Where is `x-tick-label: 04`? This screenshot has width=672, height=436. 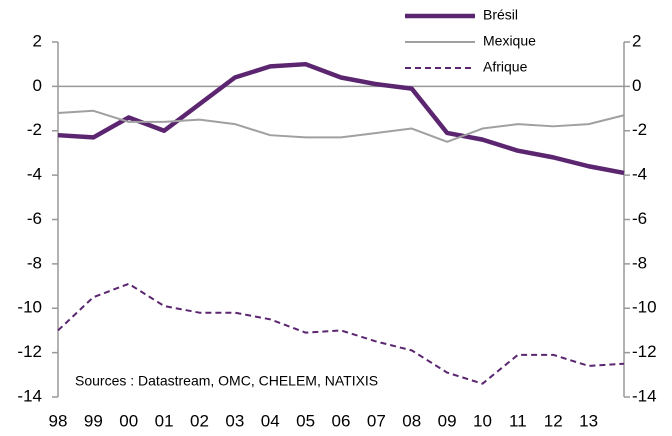
x-tick-label: 04 is located at coordinates (270, 420).